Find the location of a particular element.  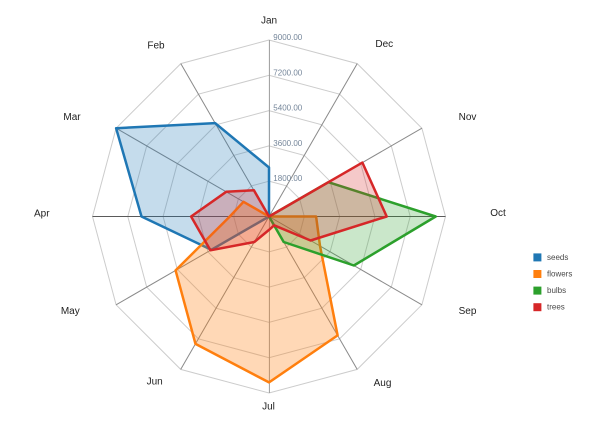

svg-text: Jan is located at coordinates (269, 21).